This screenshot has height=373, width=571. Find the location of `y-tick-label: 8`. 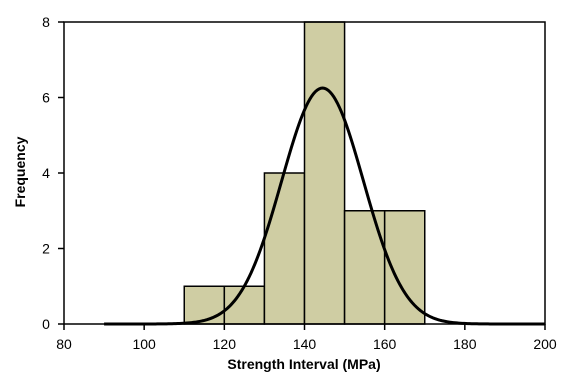

y-tick-label: 8 is located at coordinates (46, 22).